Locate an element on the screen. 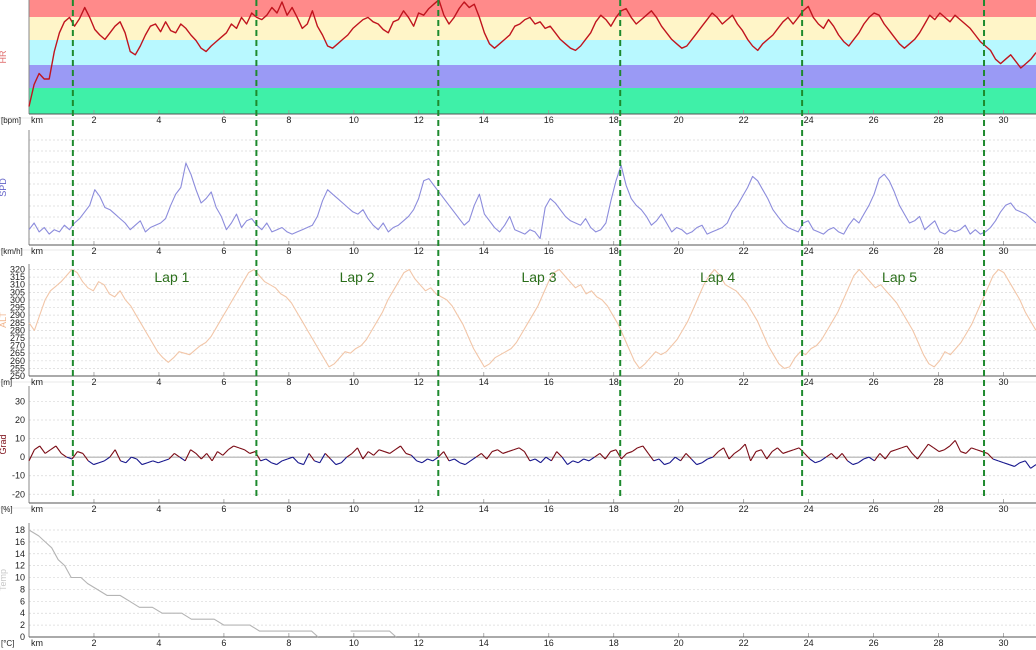 The image size is (1036, 650). x-tick-label: 16 is located at coordinates (549, 120).